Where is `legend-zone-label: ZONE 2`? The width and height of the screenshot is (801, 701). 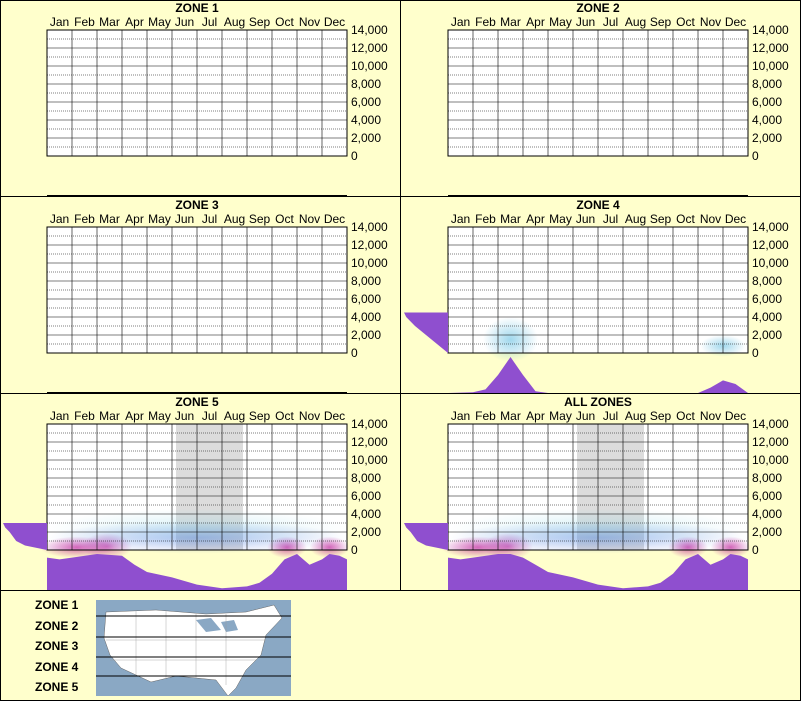 legend-zone-label: ZONE 2 is located at coordinates (57, 625).